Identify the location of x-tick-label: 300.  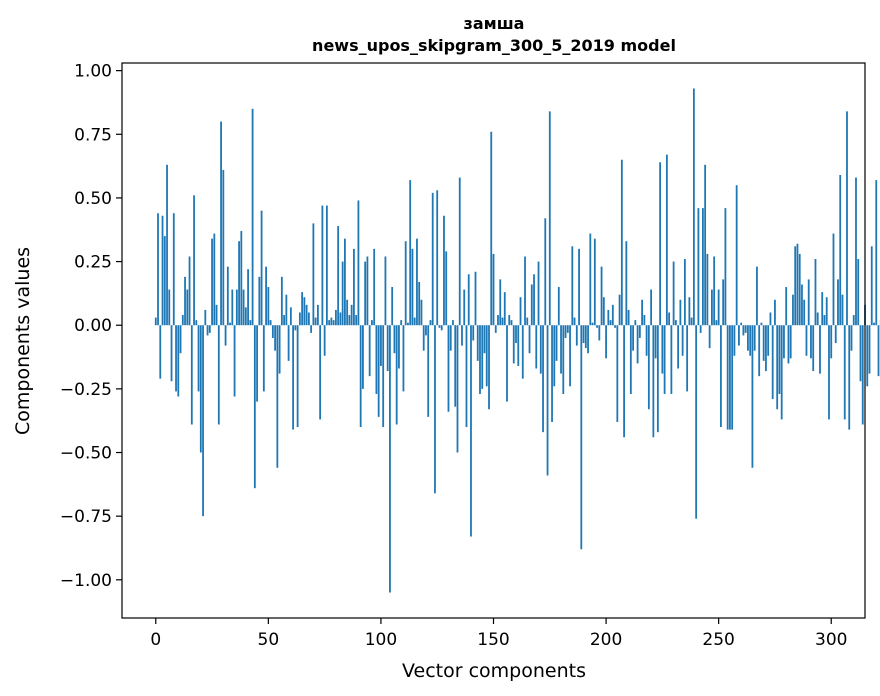
(831, 640).